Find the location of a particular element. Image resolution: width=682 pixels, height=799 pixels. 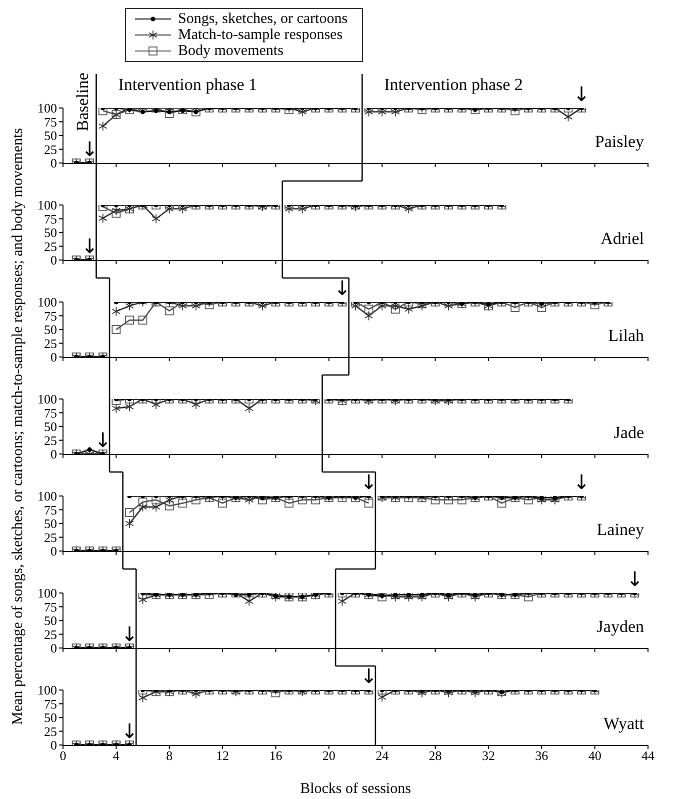

text: Intervention phase 1 is located at coordinates (188, 84).